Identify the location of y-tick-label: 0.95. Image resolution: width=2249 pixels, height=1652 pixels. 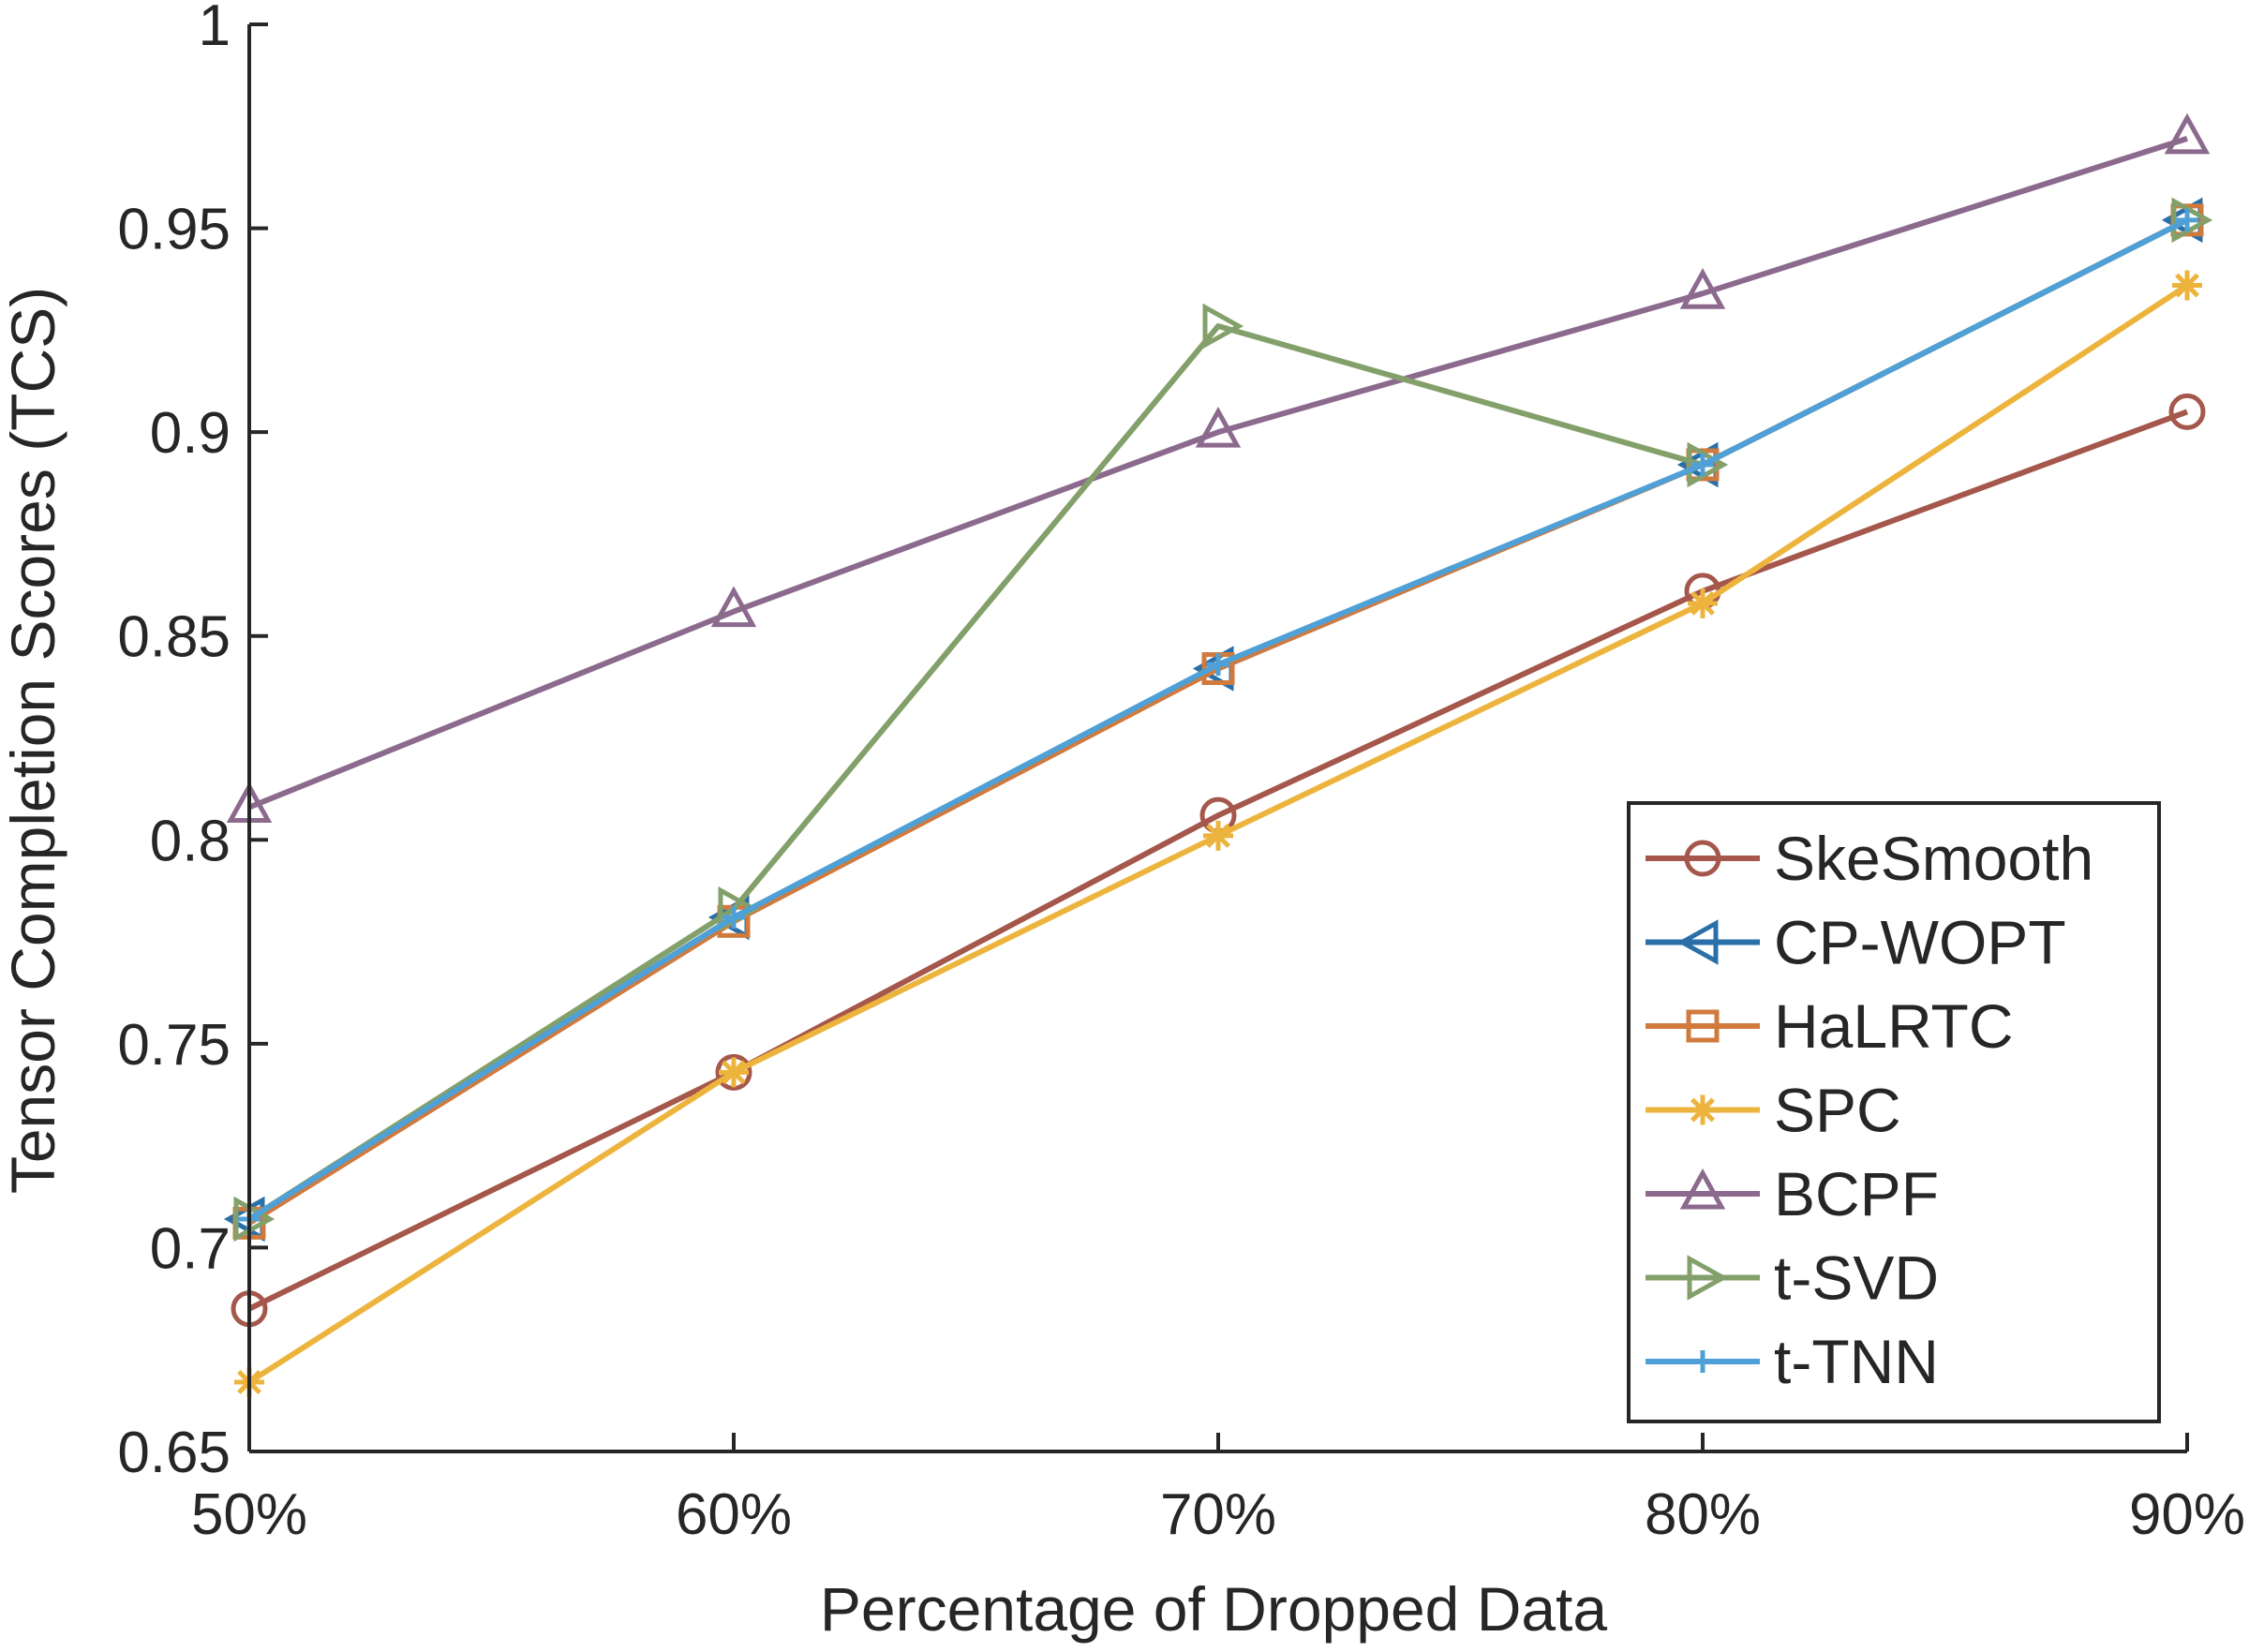
(174, 230).